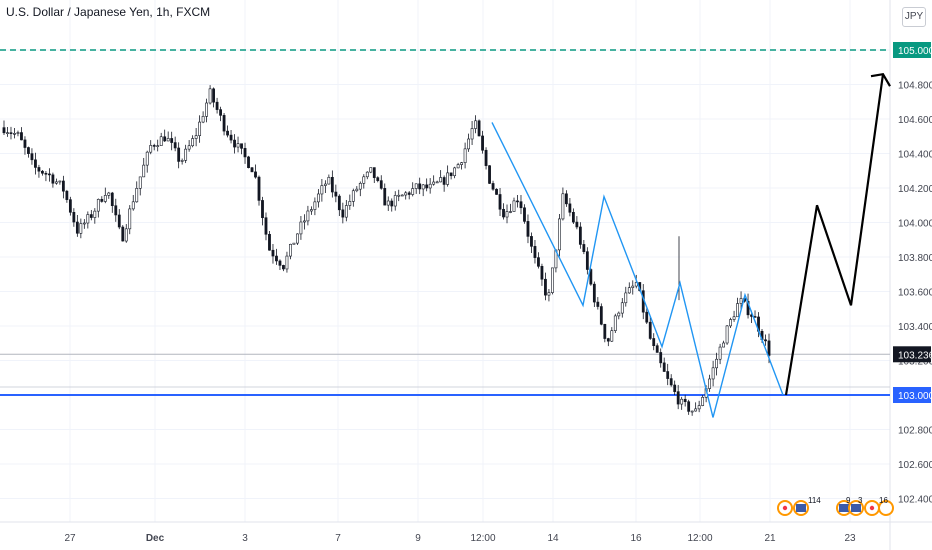 This screenshot has height=550, width=932. I want to click on currency-button: JPY, so click(914, 17).